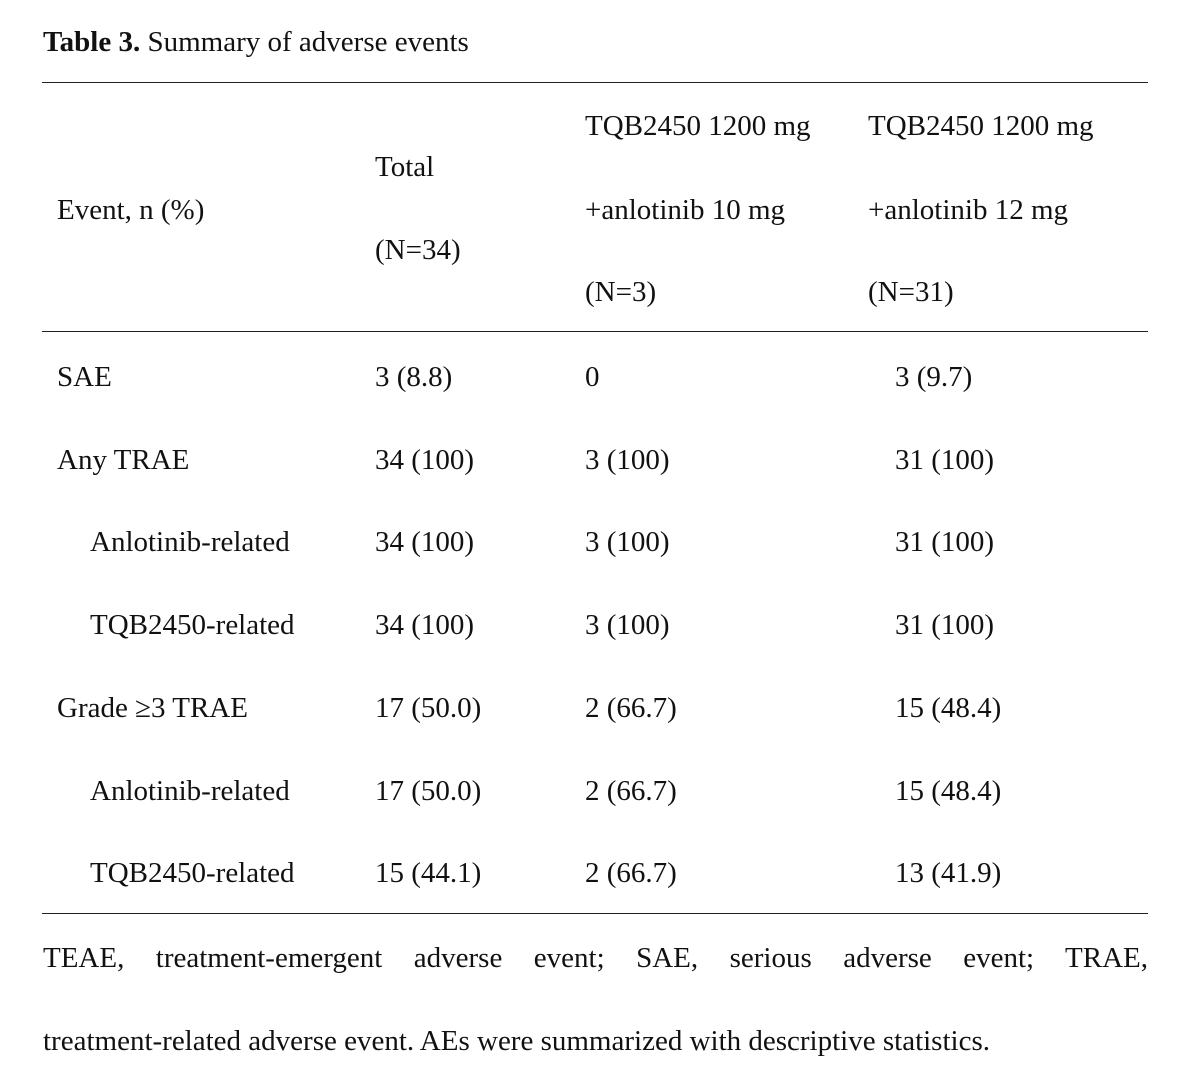  Describe the element at coordinates (948, 873) in the screenshot. I see `data-cell: 13 (41.9)` at that location.